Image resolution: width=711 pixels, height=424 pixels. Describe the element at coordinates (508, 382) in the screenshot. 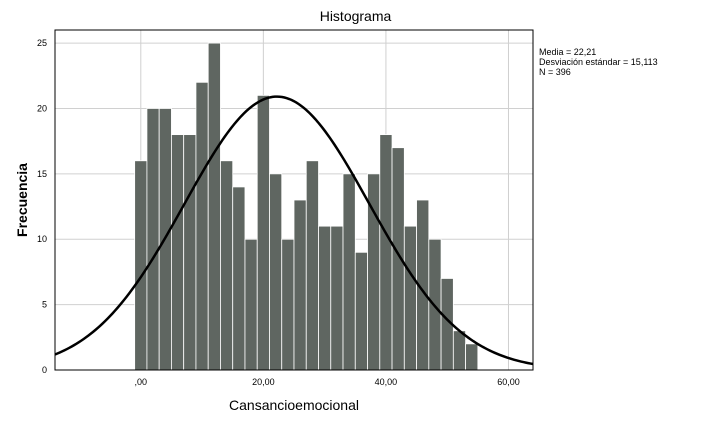

I see `x-tick-label: 60,00` at that location.